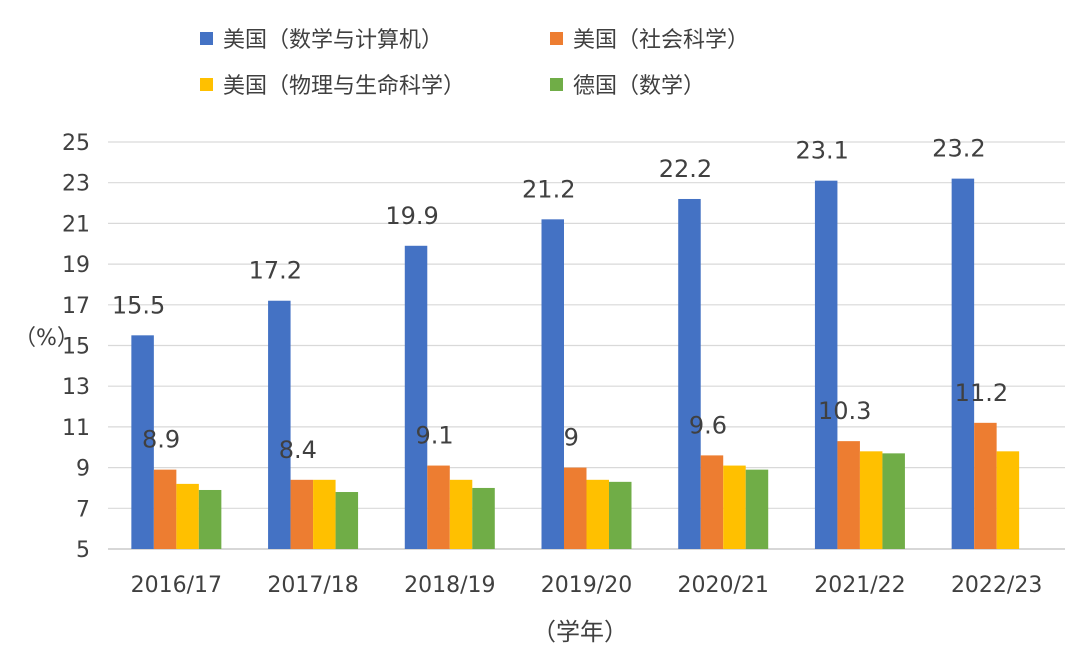  Describe the element at coordinates (580, 632) in the screenshot. I see `x-axis-label: （学年）` at that location.